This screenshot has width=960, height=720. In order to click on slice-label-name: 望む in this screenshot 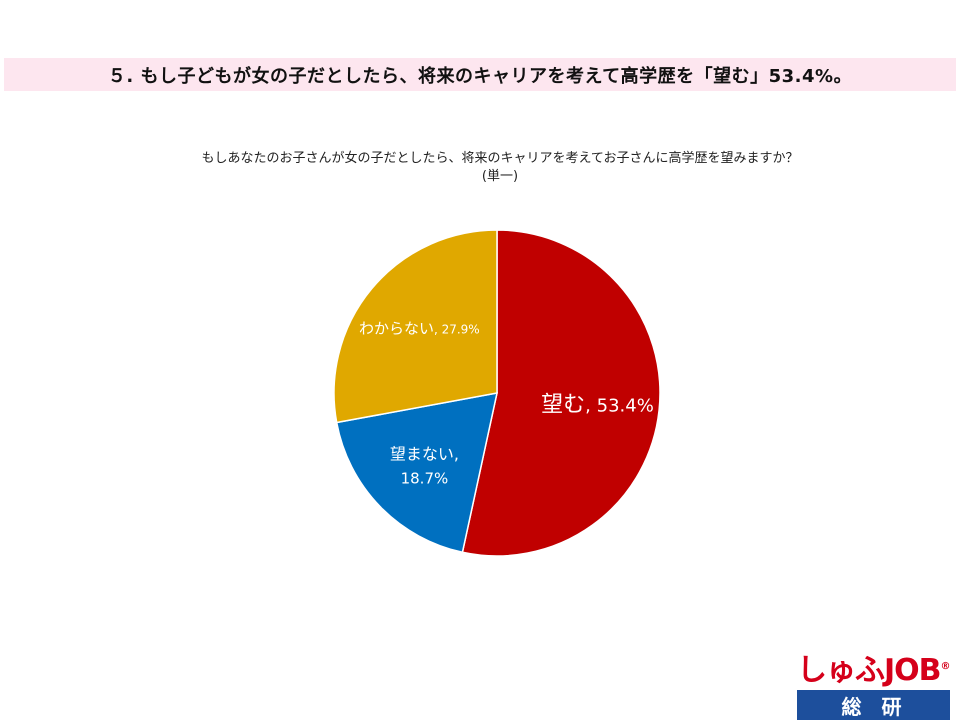, I will do `click(563, 404)`.